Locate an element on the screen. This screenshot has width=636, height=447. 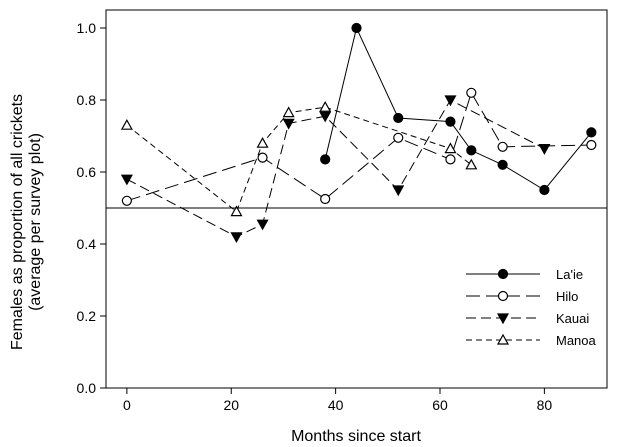
legend-label: La'ie is located at coordinates (569, 274).